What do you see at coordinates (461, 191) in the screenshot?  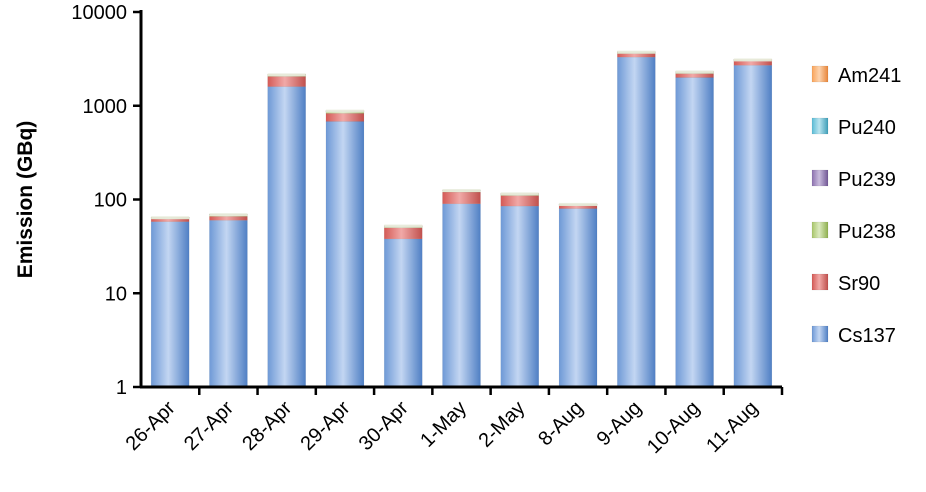 I see `bar-cap-1-may` at bounding box center [461, 191].